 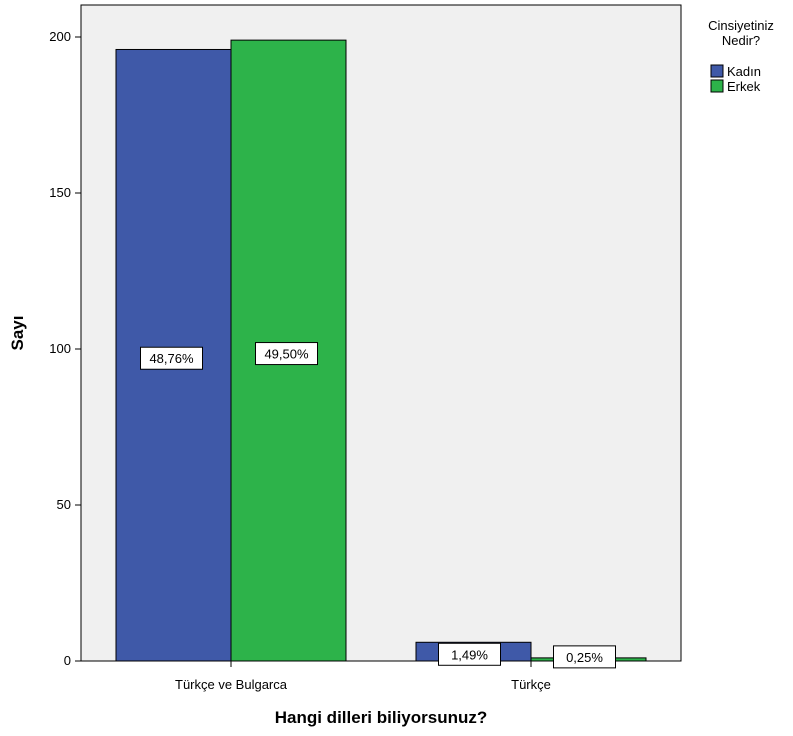 What do you see at coordinates (60, 192) in the screenshot?
I see `y-tick-label-150: 150` at bounding box center [60, 192].